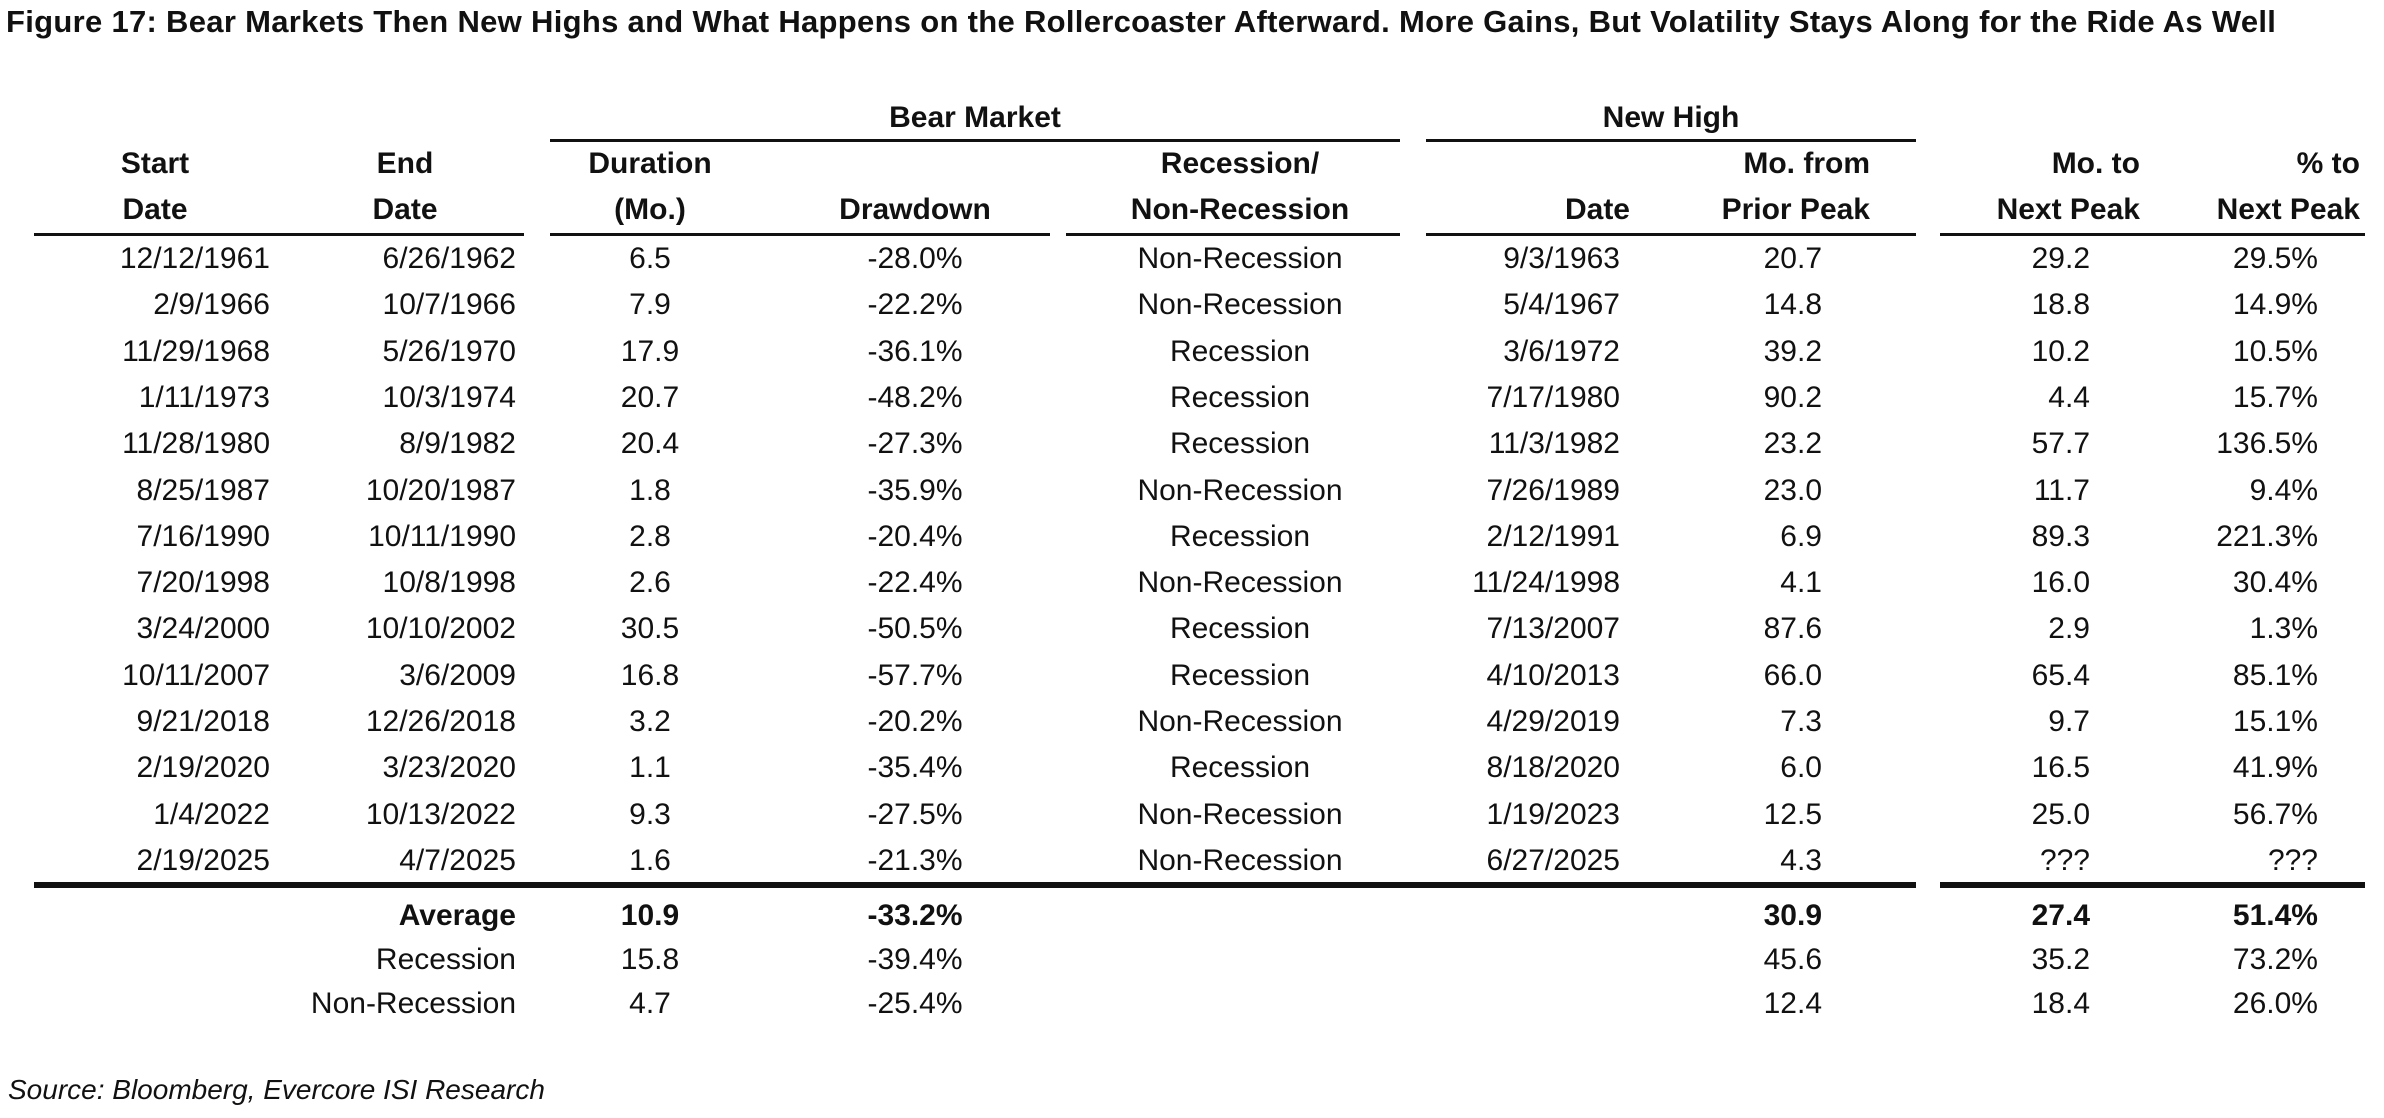  What do you see at coordinates (440, 490) in the screenshot?
I see `cell-end-date: 10/20/1987` at bounding box center [440, 490].